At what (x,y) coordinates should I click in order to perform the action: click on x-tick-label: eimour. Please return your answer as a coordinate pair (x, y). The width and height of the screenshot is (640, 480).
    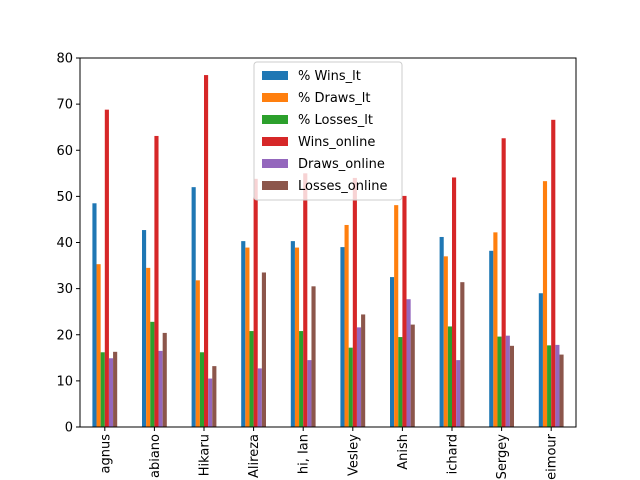
    Looking at the image, I should click on (552, 456).